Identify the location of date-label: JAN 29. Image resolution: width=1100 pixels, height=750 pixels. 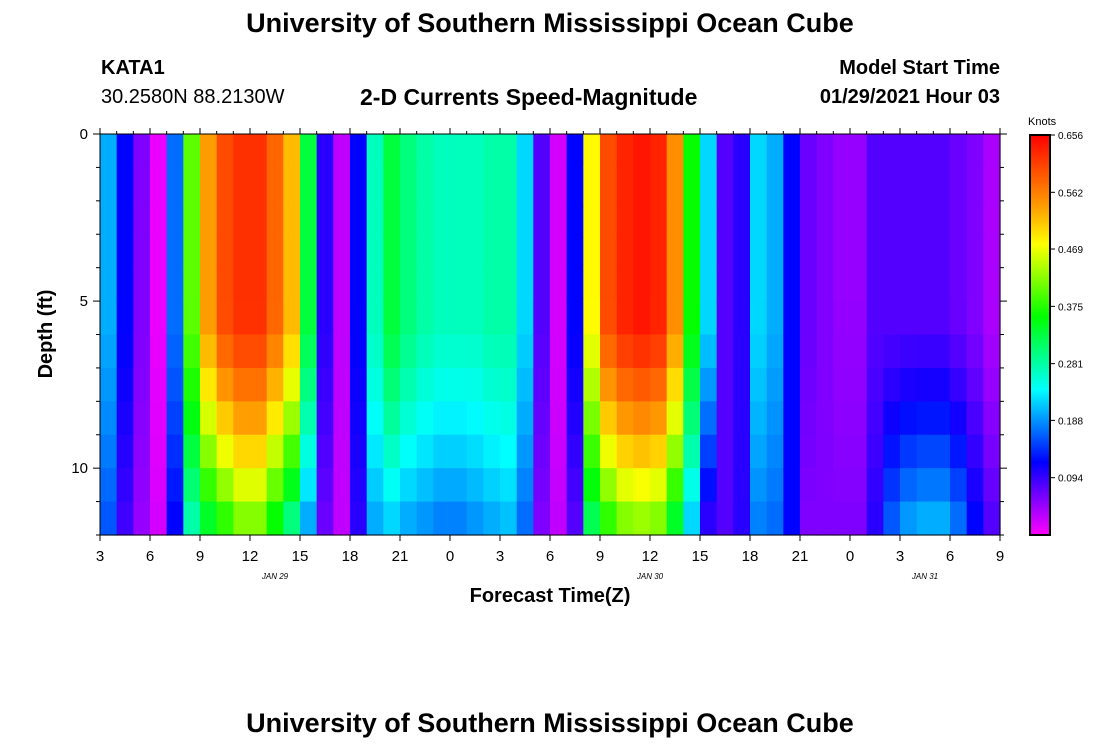
(275, 576).